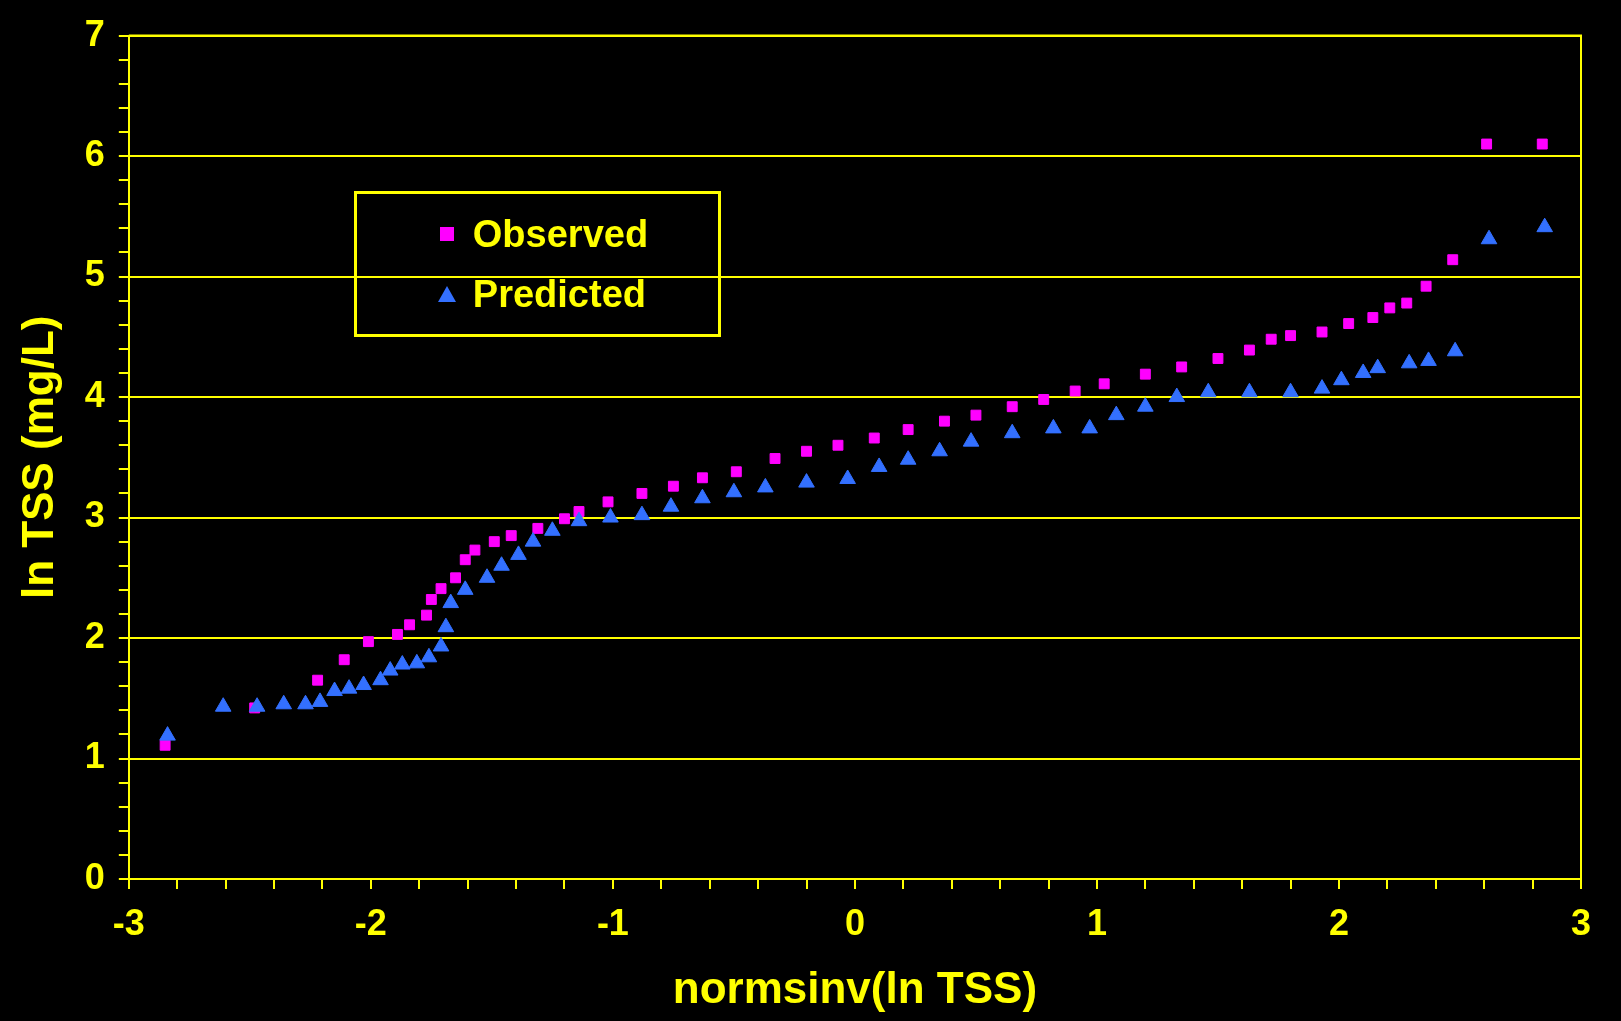 The image size is (1621, 1021). Describe the element at coordinates (94, 274) in the screenshot. I see `y-tick-label: 5` at that location.